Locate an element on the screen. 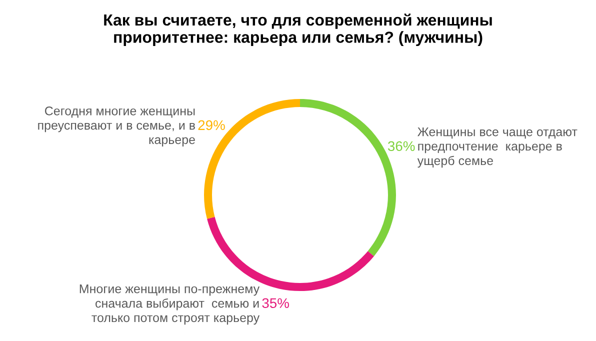 The image size is (596, 341). data-label: 35% is located at coordinates (275, 303).